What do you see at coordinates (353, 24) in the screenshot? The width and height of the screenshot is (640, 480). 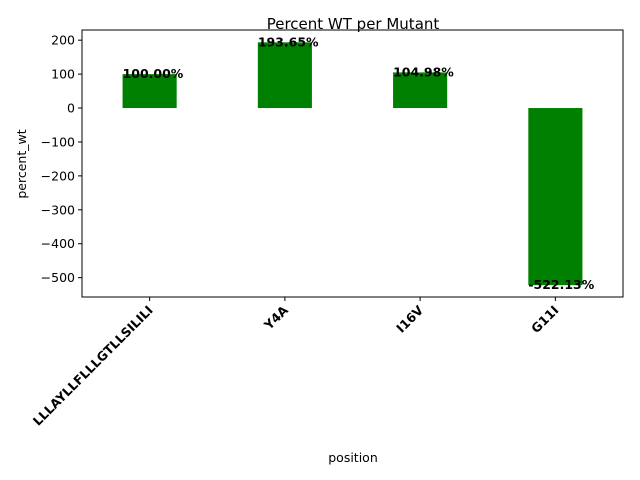 I see `chart-title: Percent WT per Mutant` at bounding box center [353, 24].